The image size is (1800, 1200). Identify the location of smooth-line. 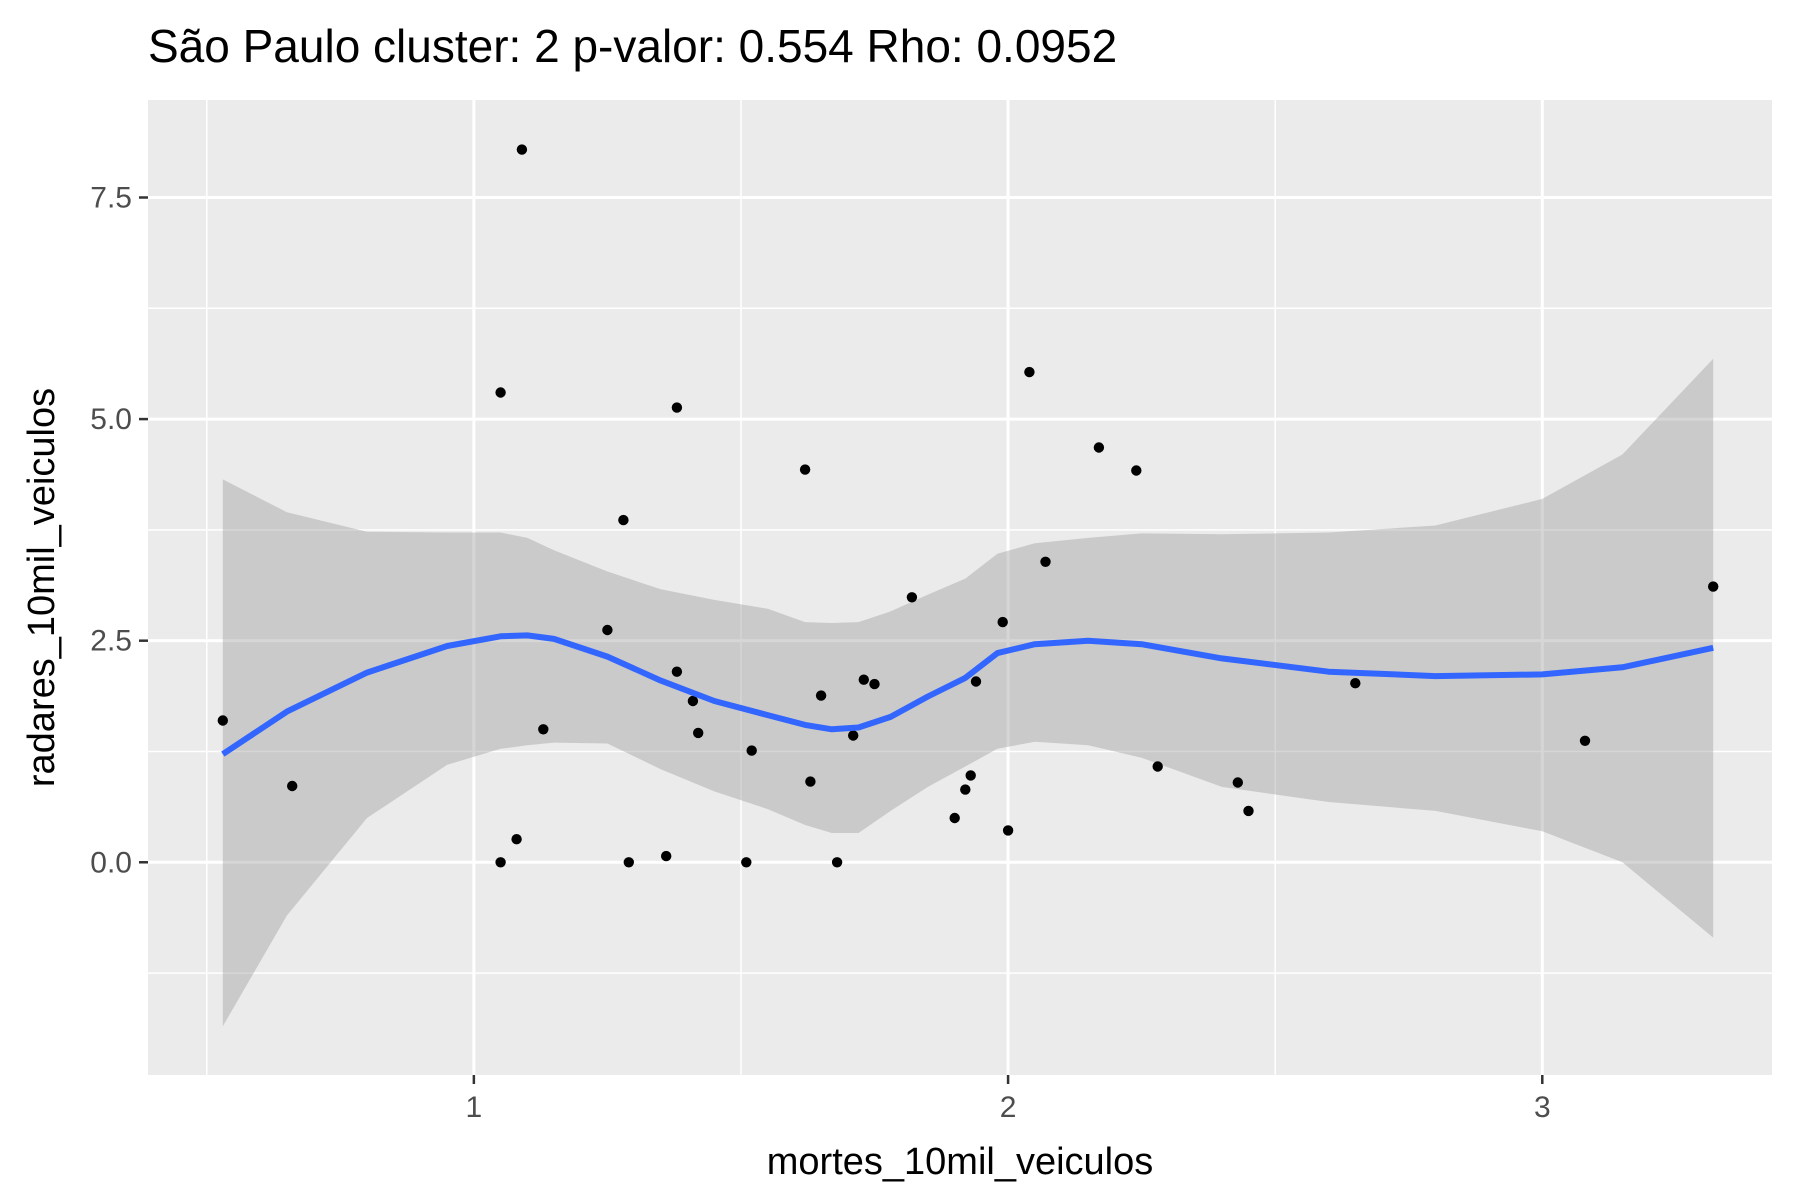
(967, 694).